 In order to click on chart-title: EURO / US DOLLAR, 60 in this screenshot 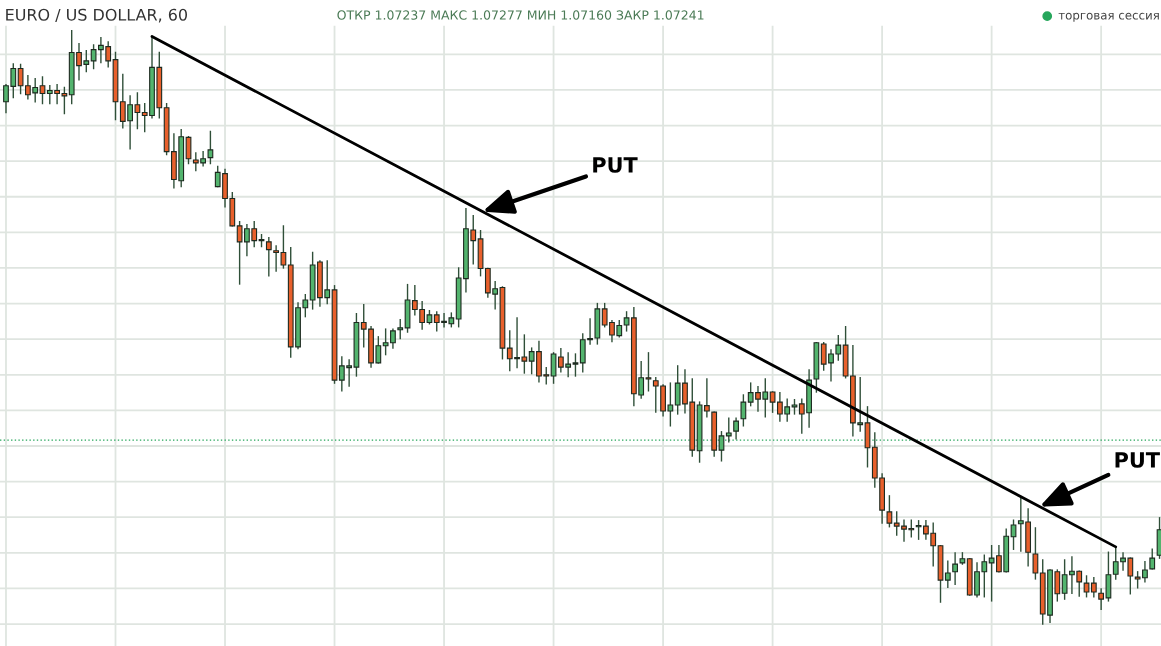, I will do `click(97, 15)`.